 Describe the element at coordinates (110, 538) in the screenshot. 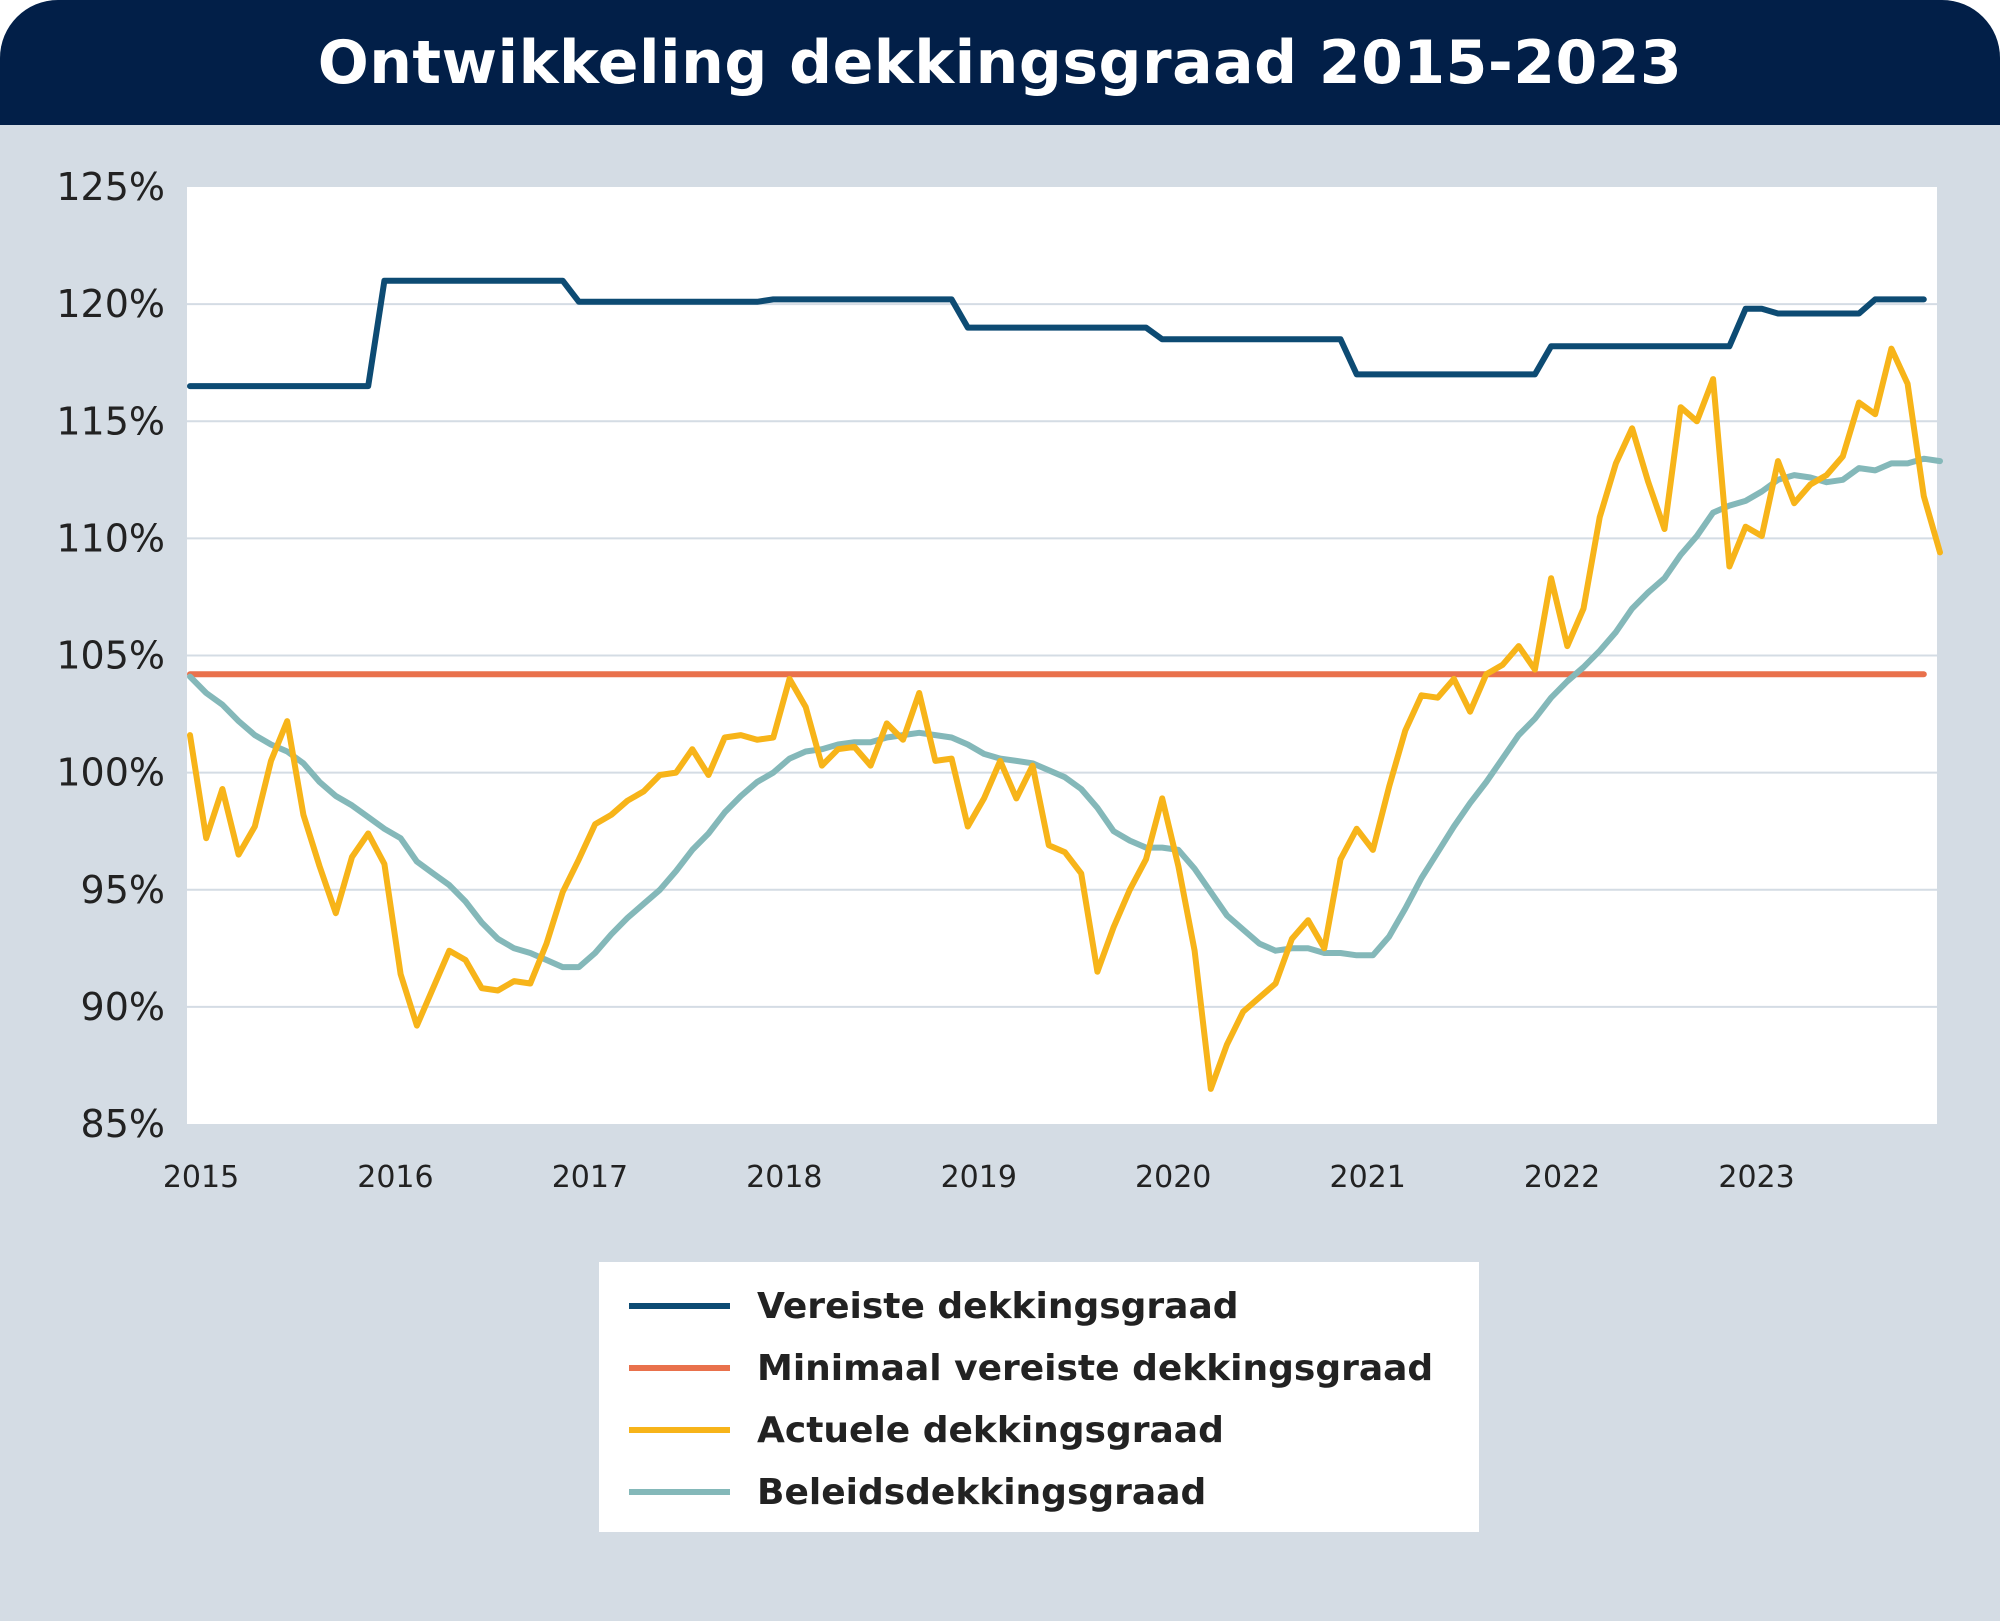

I see `y-tick-label: 110%` at that location.